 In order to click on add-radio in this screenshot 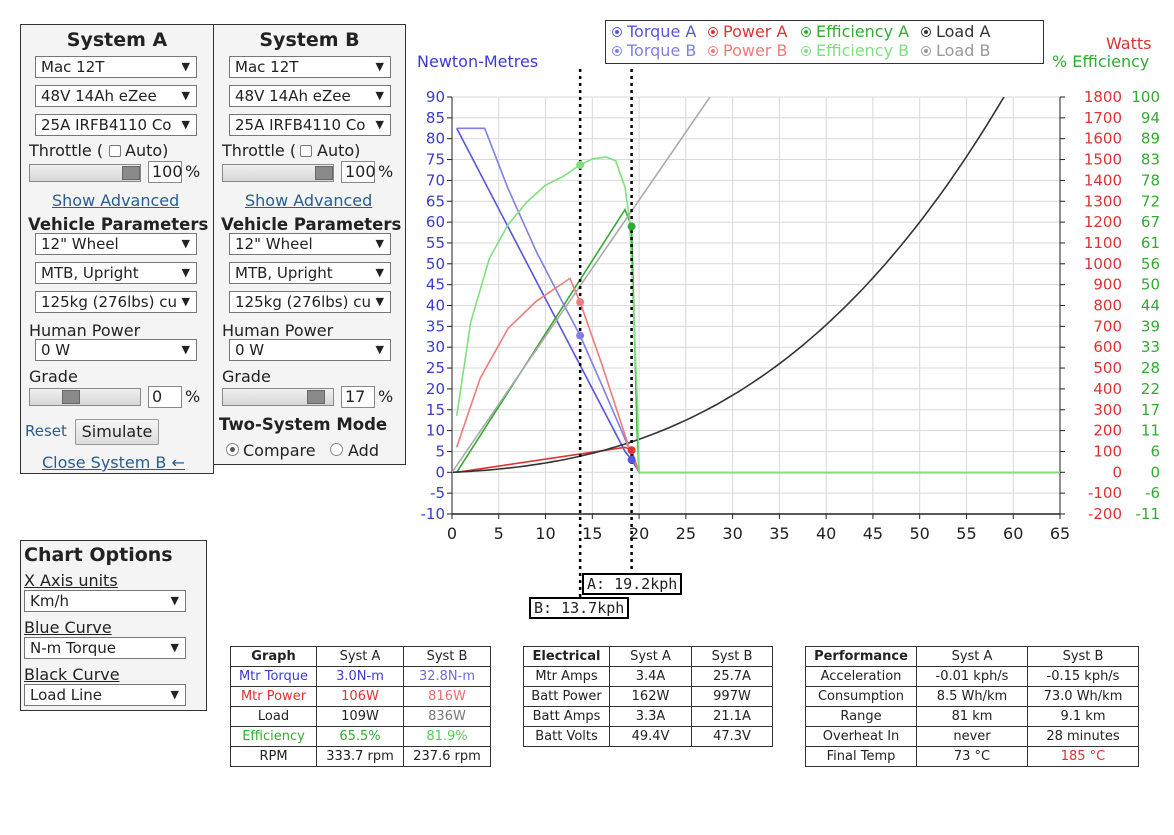, I will do `click(336, 449)`.